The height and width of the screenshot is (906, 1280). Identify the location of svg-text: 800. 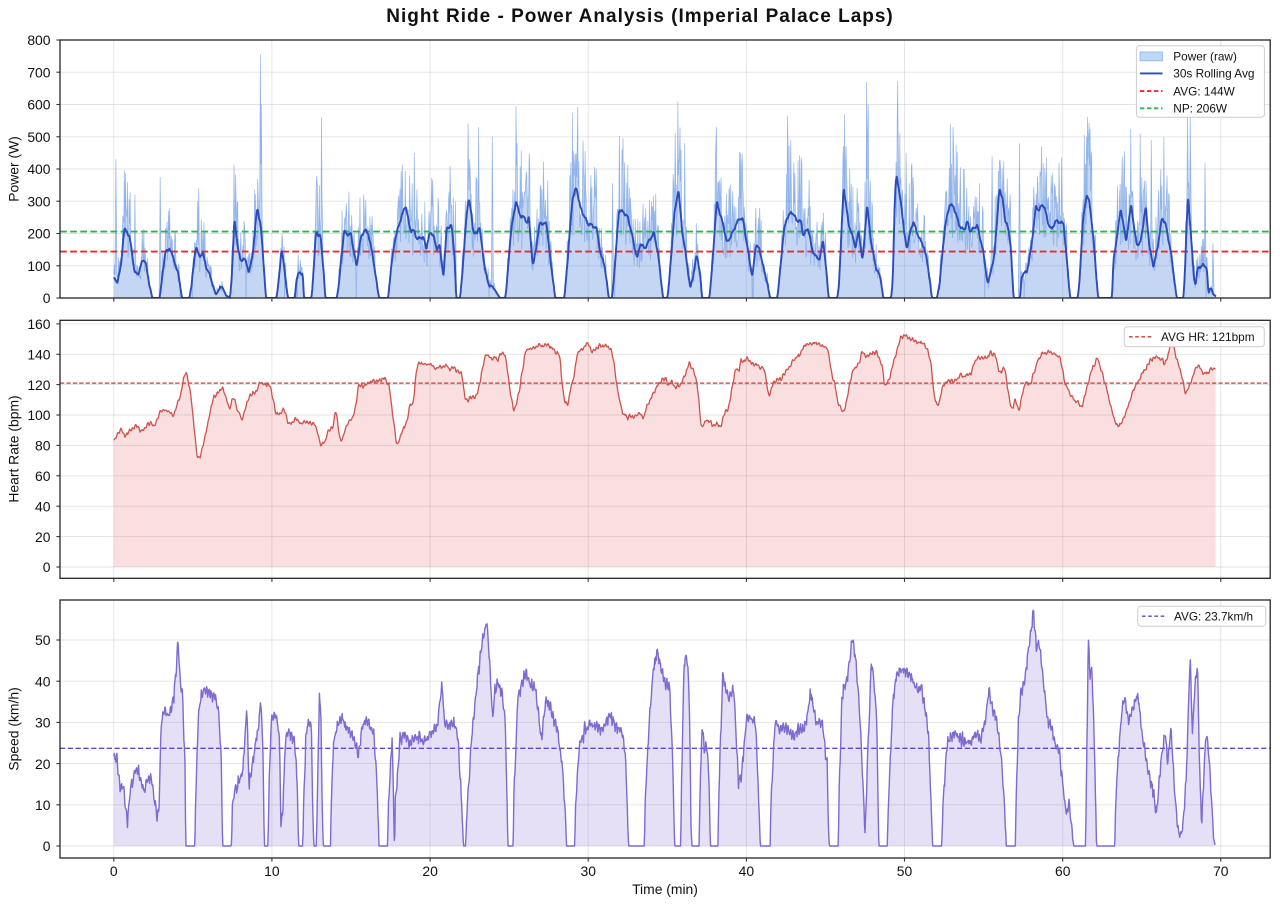
(38, 40).